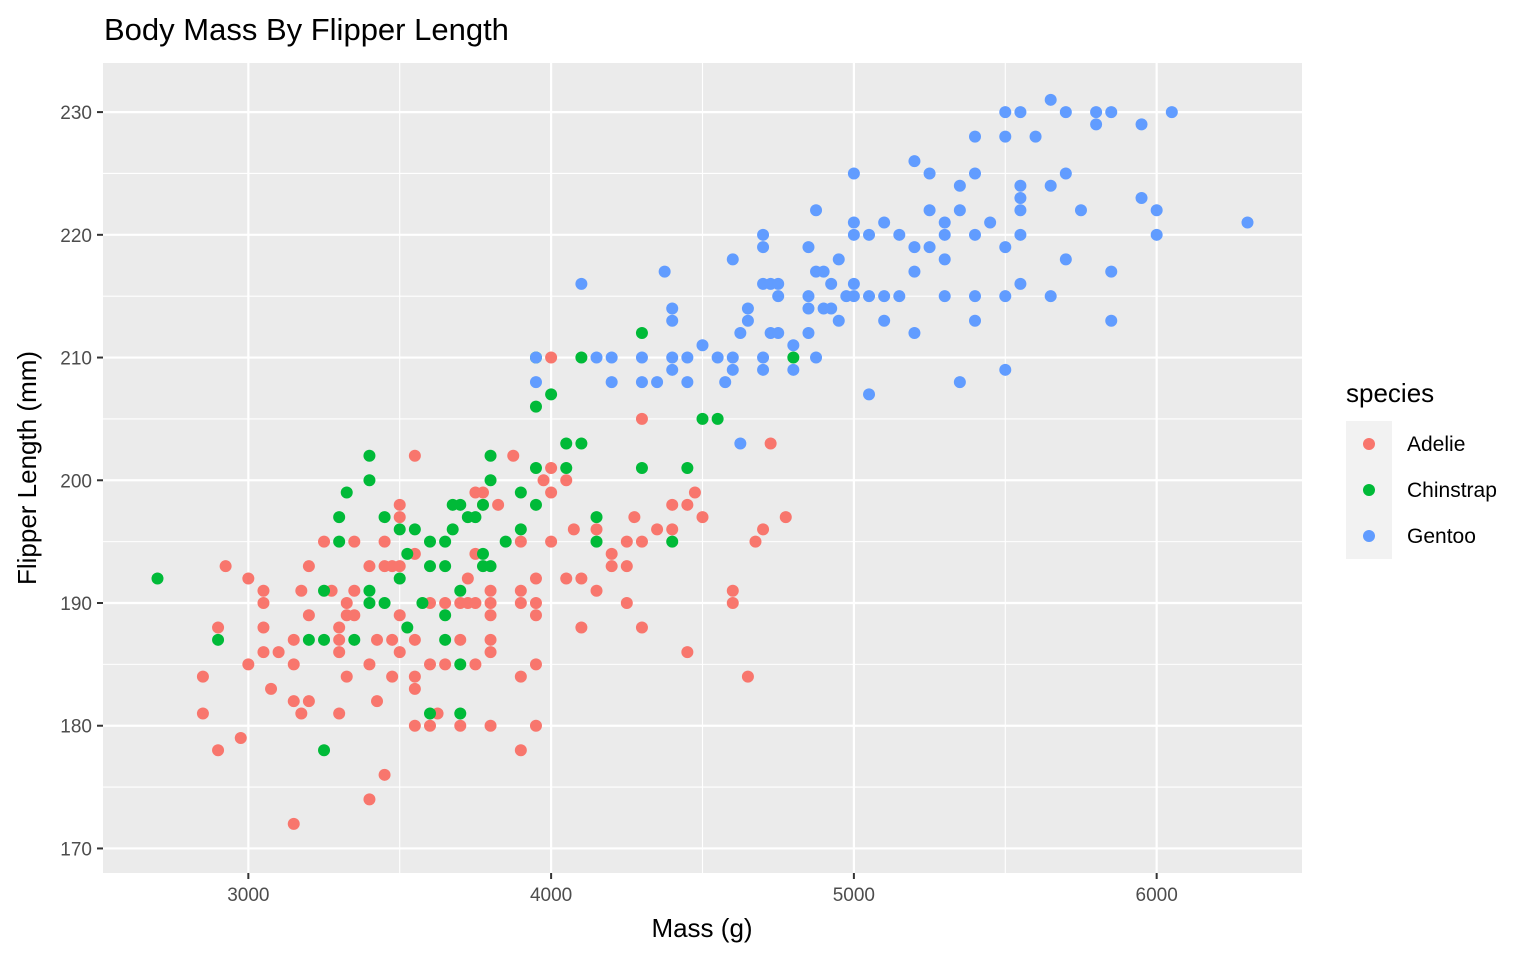  What do you see at coordinates (854, 895) in the screenshot?
I see `x-tick-label: 5000` at bounding box center [854, 895].